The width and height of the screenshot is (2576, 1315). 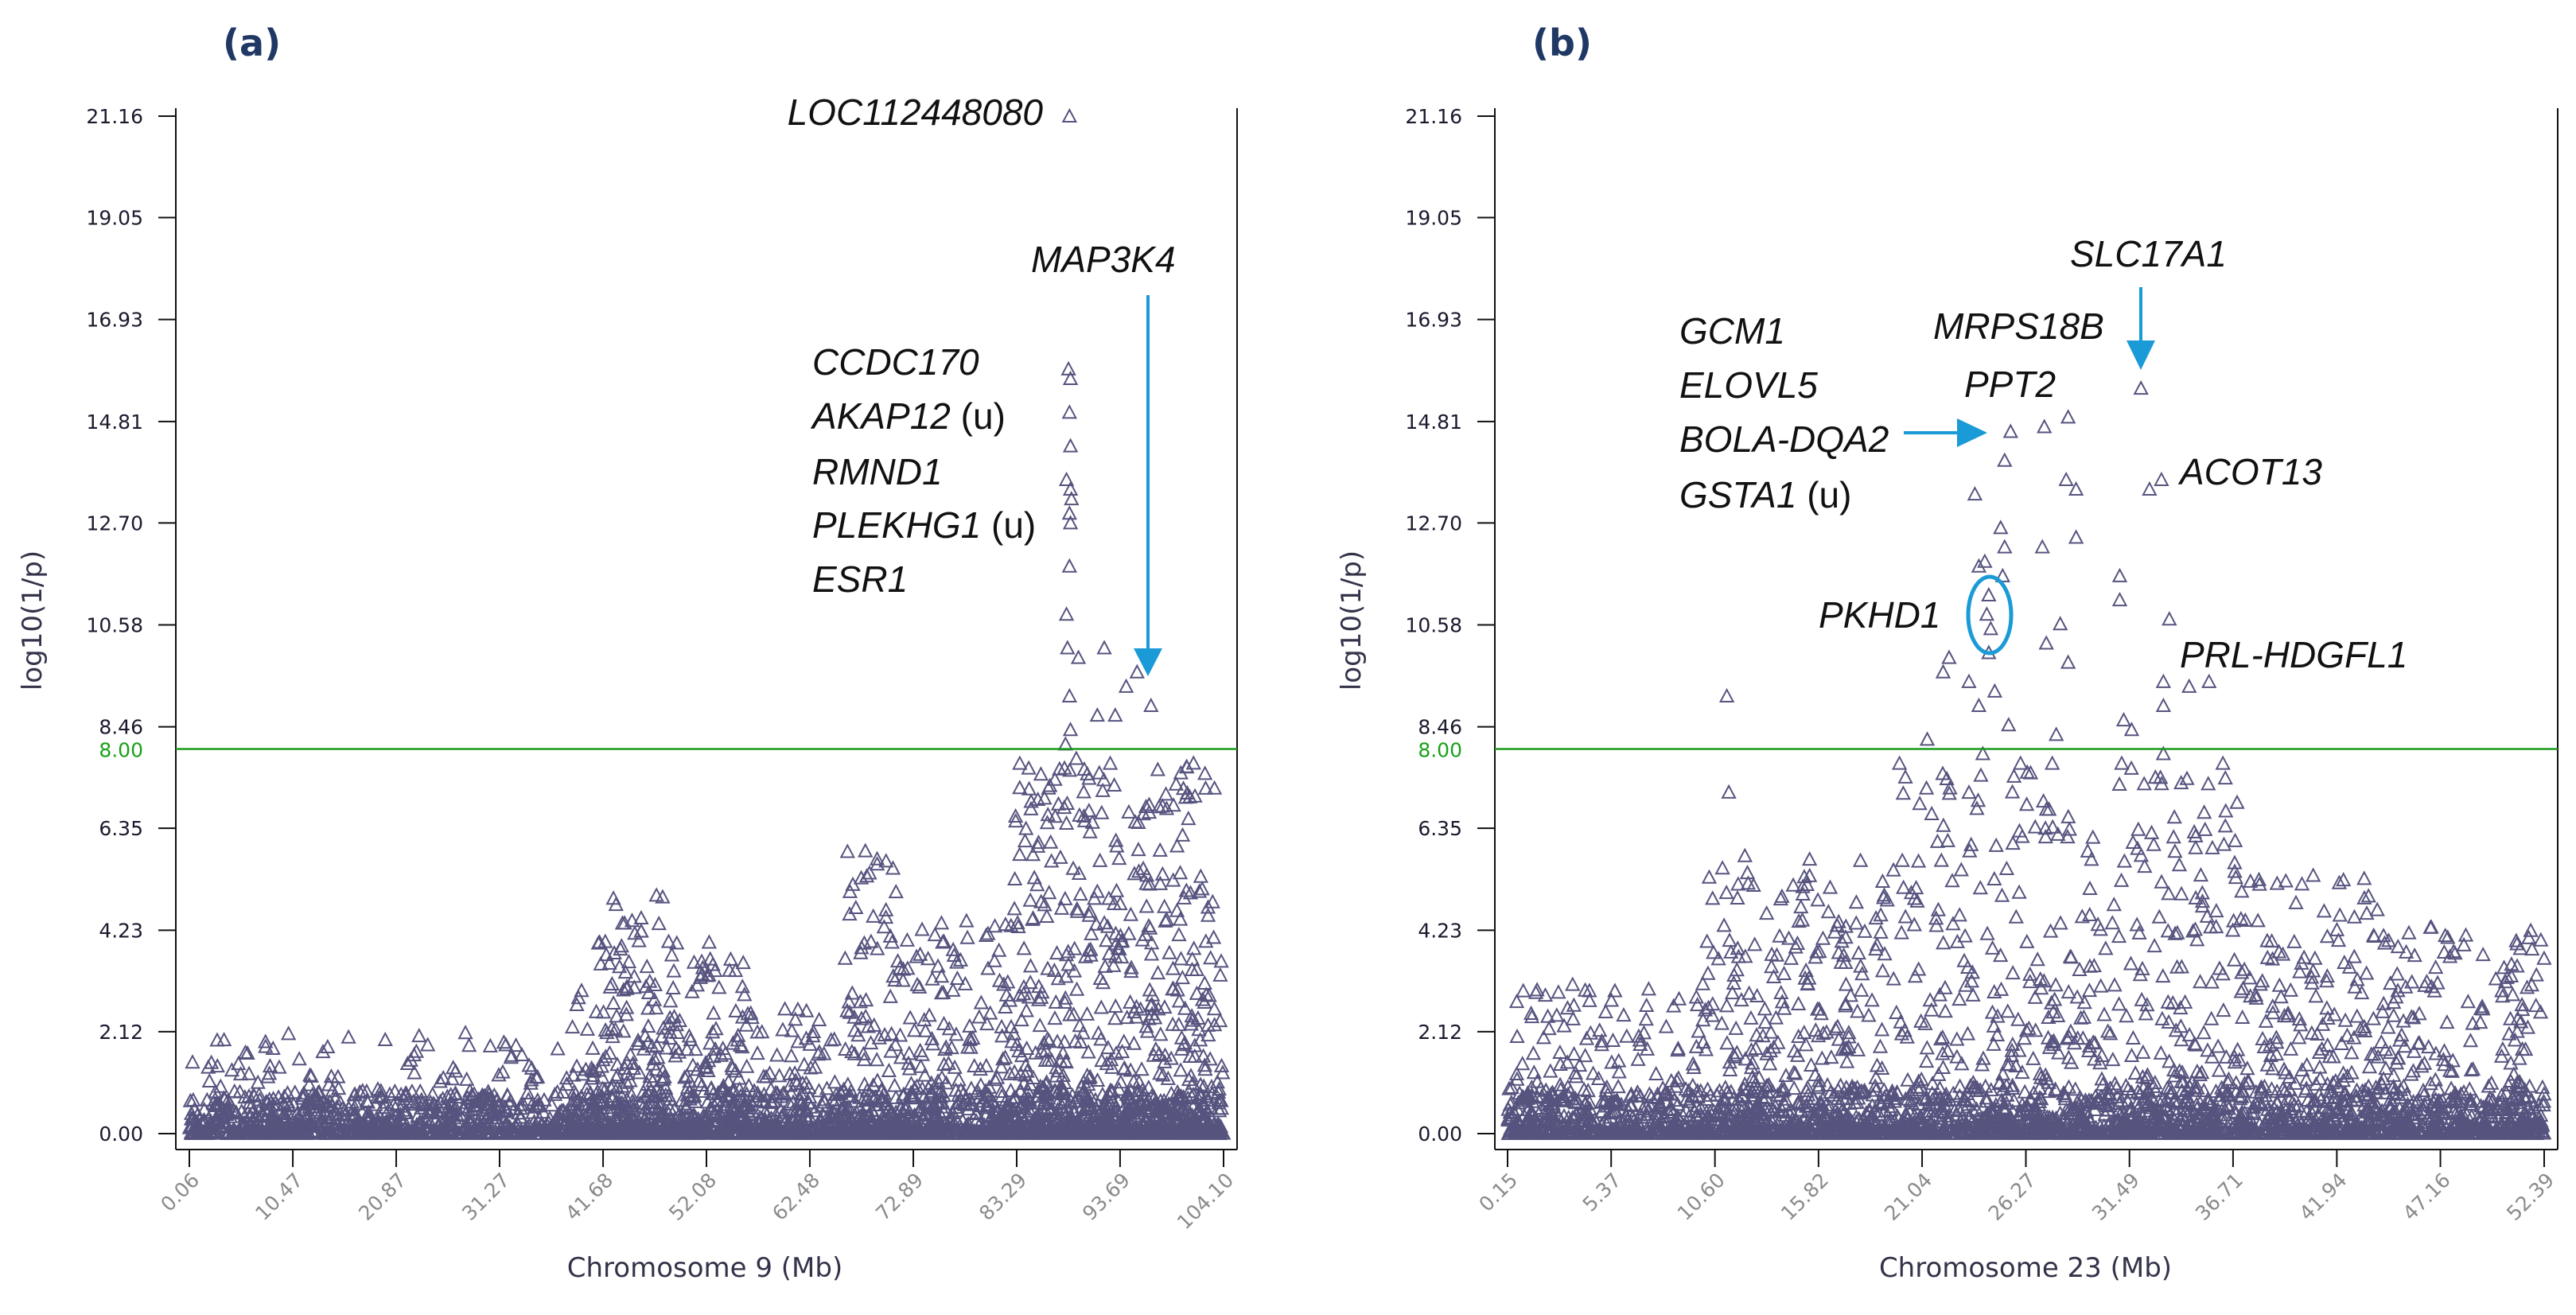 What do you see at coordinates (1562, 42) in the screenshot?
I see `panel-label: (b)` at bounding box center [1562, 42].